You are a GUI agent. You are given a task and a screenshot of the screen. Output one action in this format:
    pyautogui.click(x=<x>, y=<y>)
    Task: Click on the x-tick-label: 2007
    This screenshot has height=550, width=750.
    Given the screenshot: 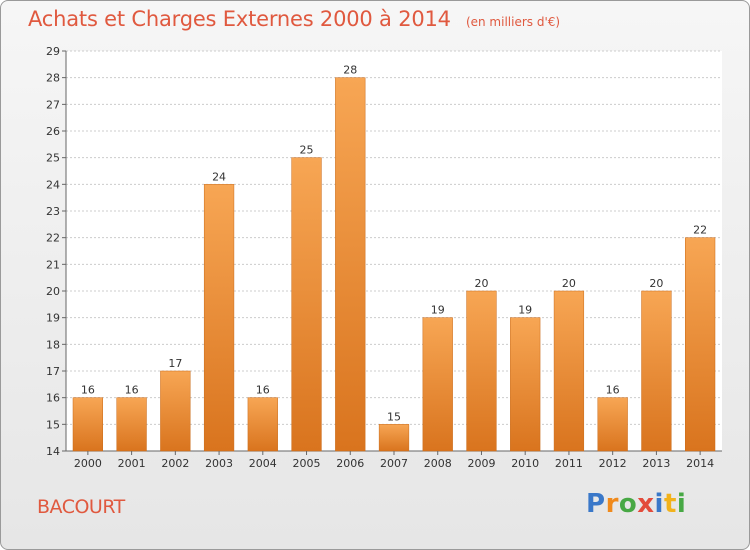 What is the action you would take?
    pyautogui.click(x=394, y=463)
    